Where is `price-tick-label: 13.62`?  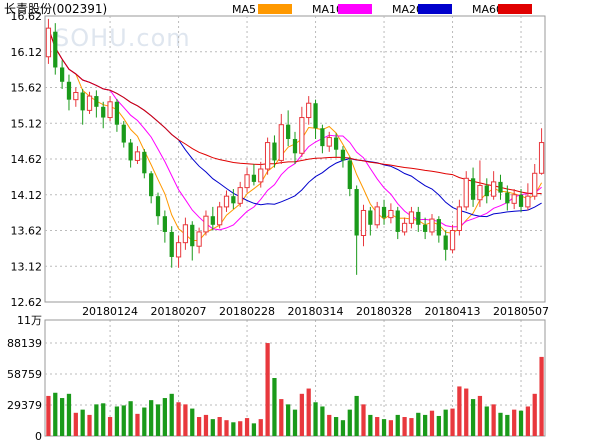 price-tick-label: 13.62 is located at coordinates (27, 231).